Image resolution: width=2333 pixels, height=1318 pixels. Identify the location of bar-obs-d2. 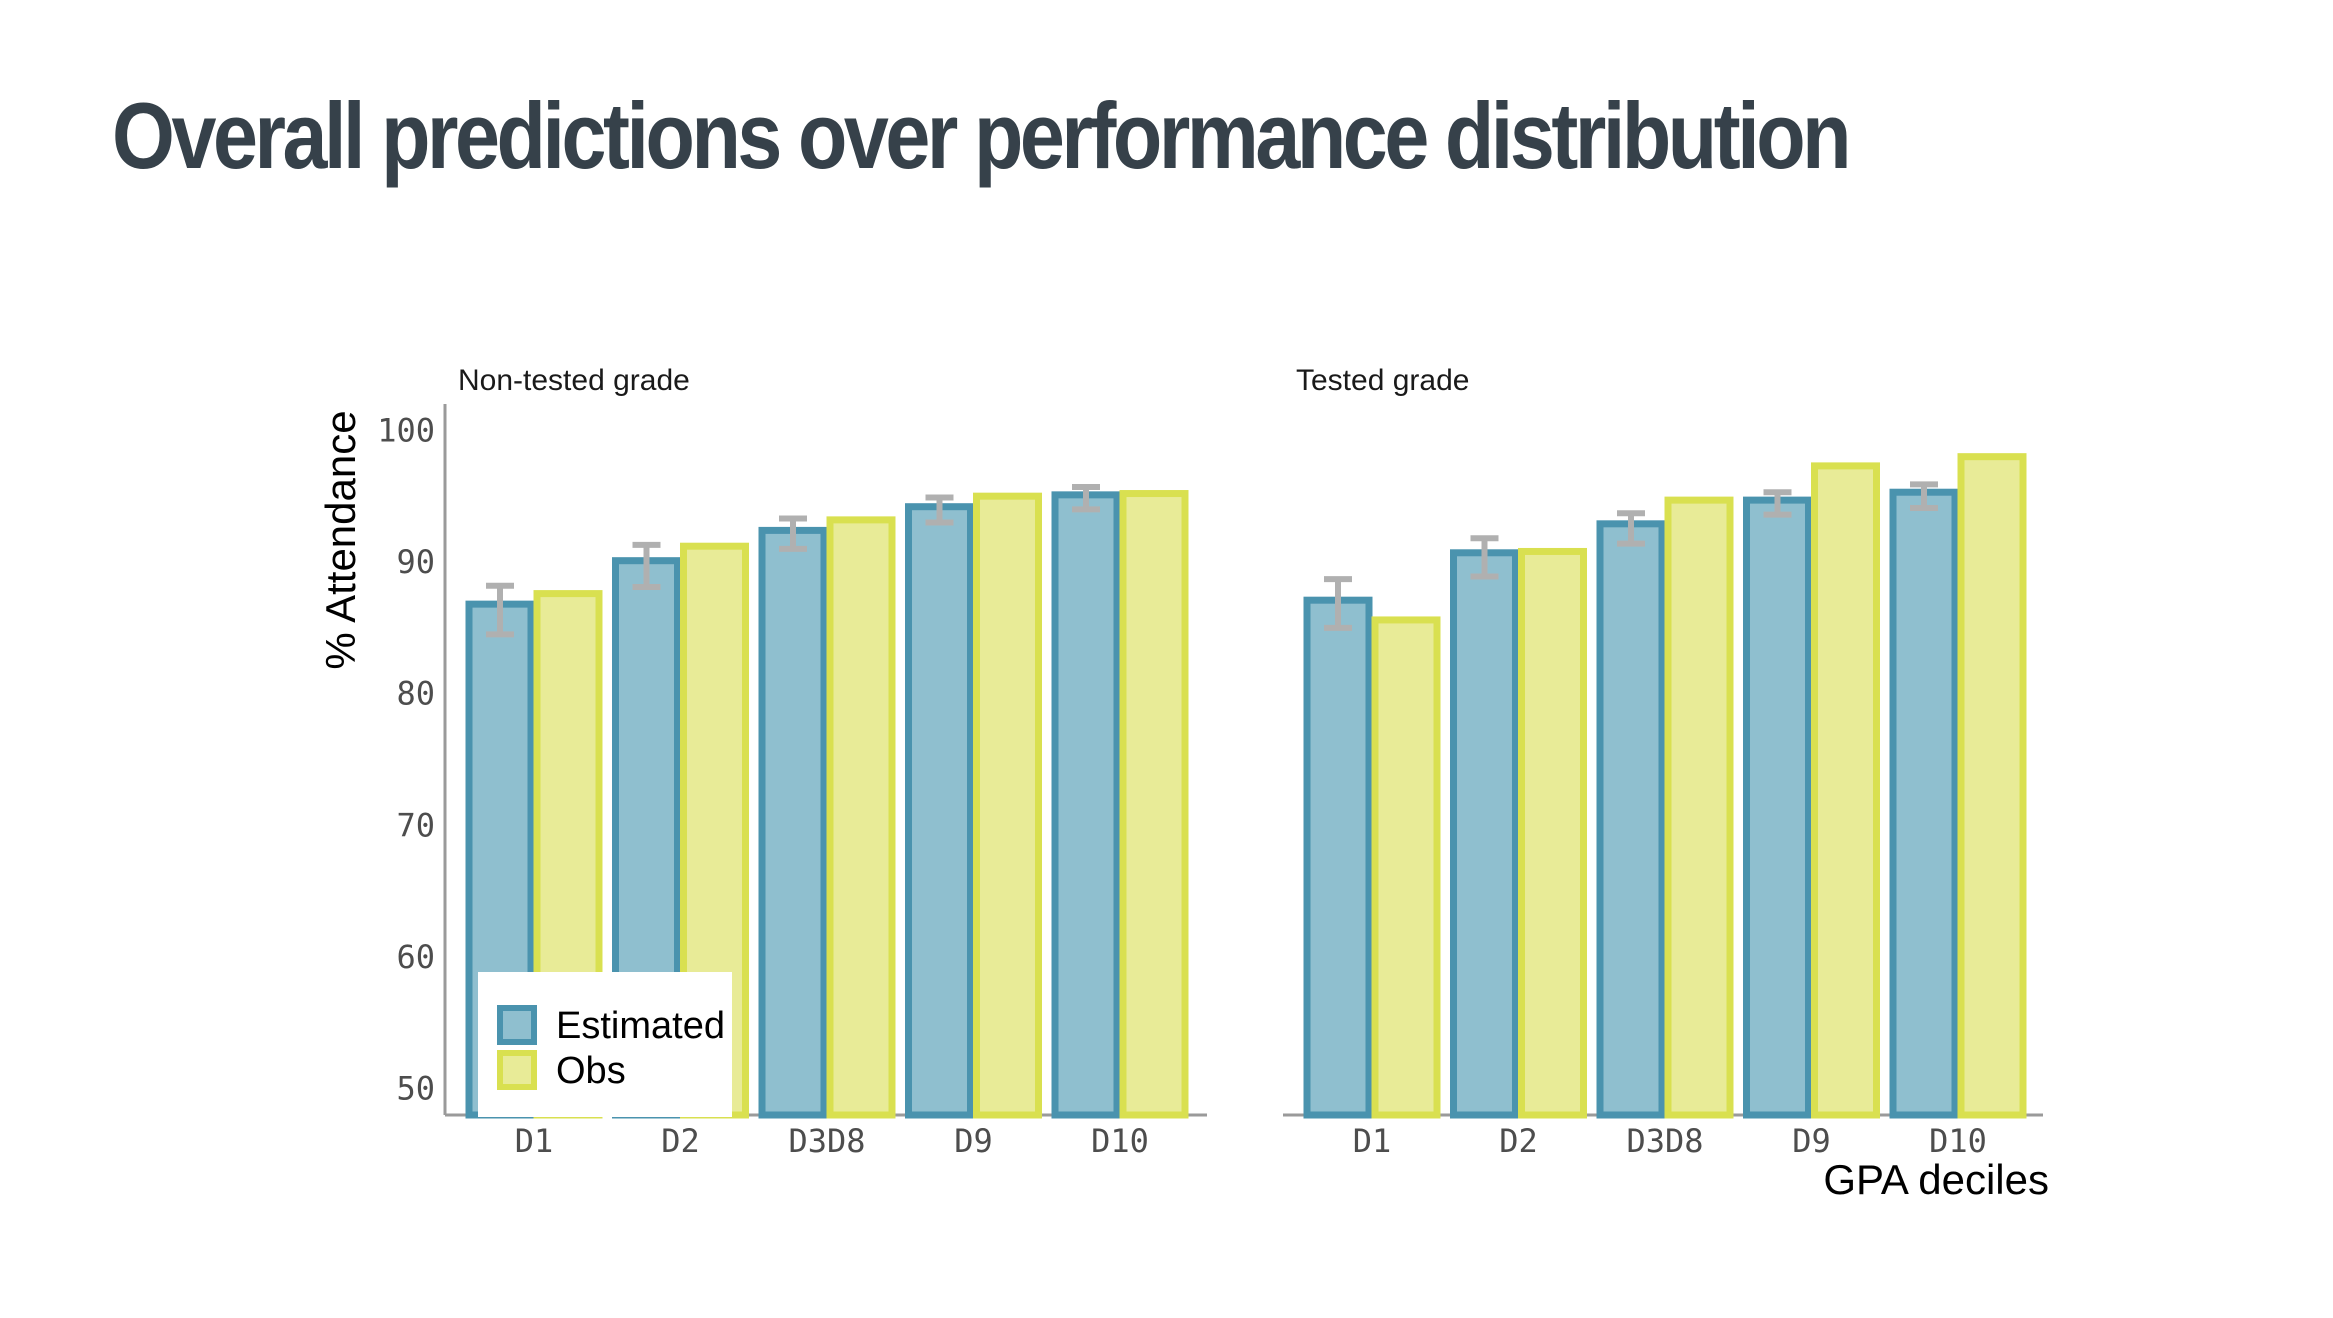
(1552, 833).